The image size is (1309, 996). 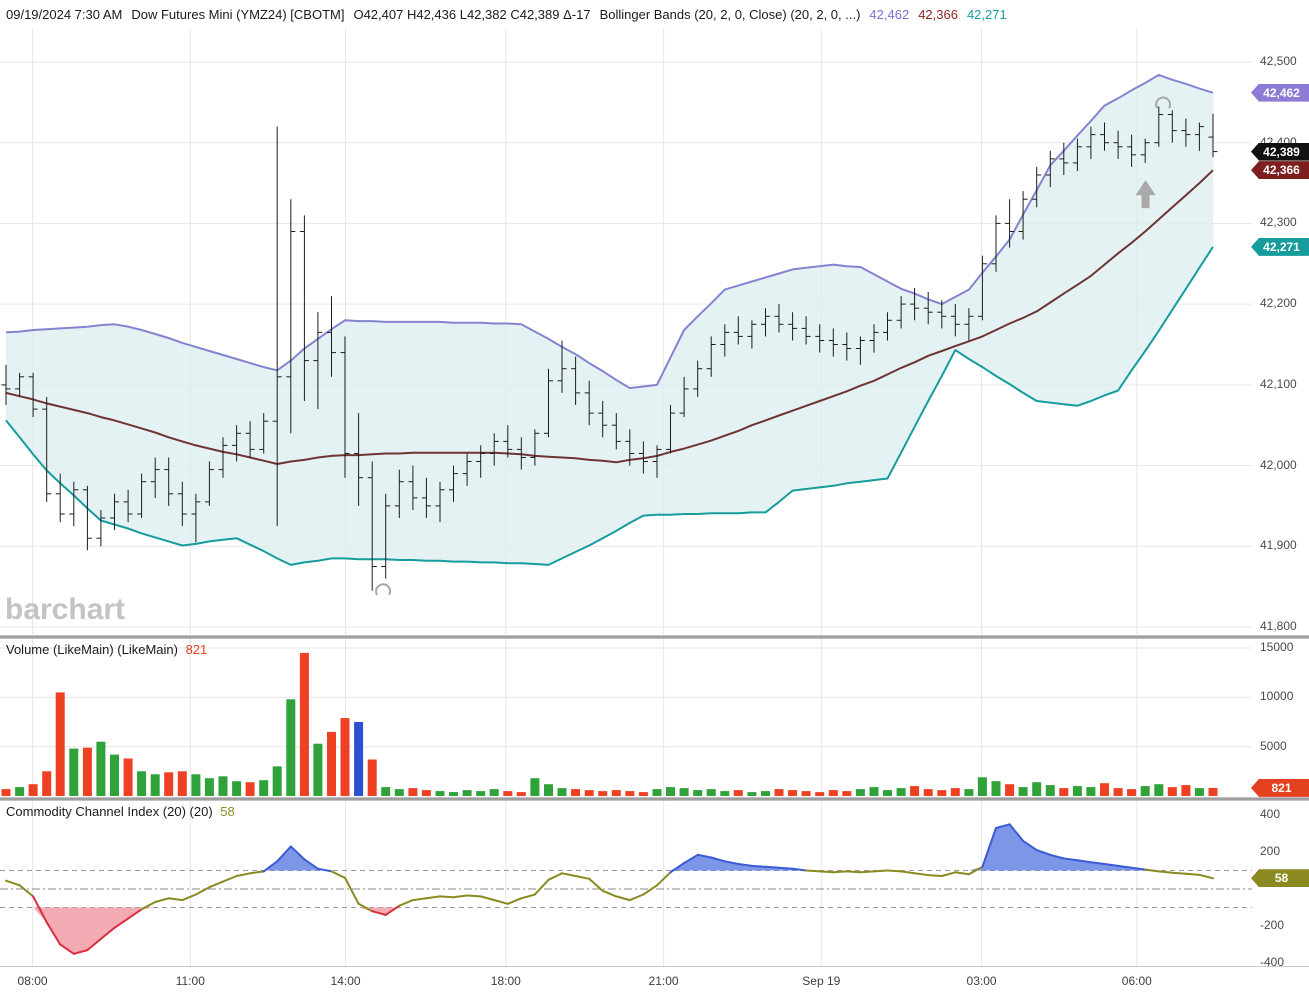 I want to click on volume-study-title: Volume (LikeMain) (LikeMain) 821, so click(x=106, y=649).